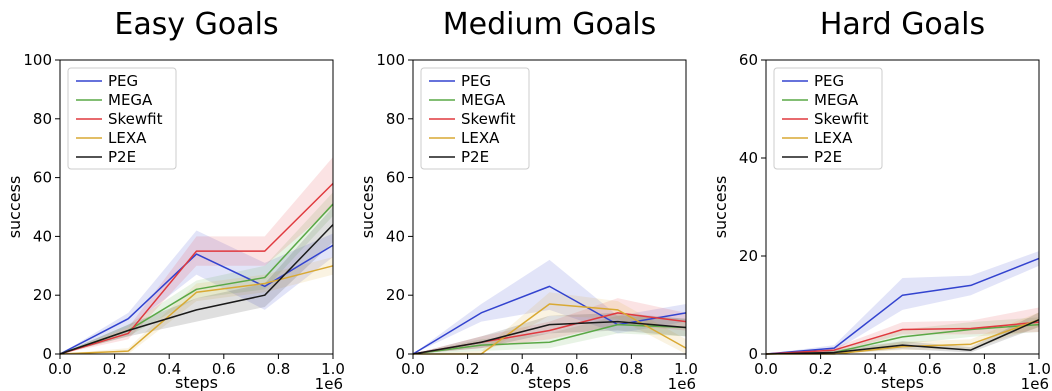 The image size is (1052, 391). I want to click on chart-title: Hard Goals, so click(902, 24).